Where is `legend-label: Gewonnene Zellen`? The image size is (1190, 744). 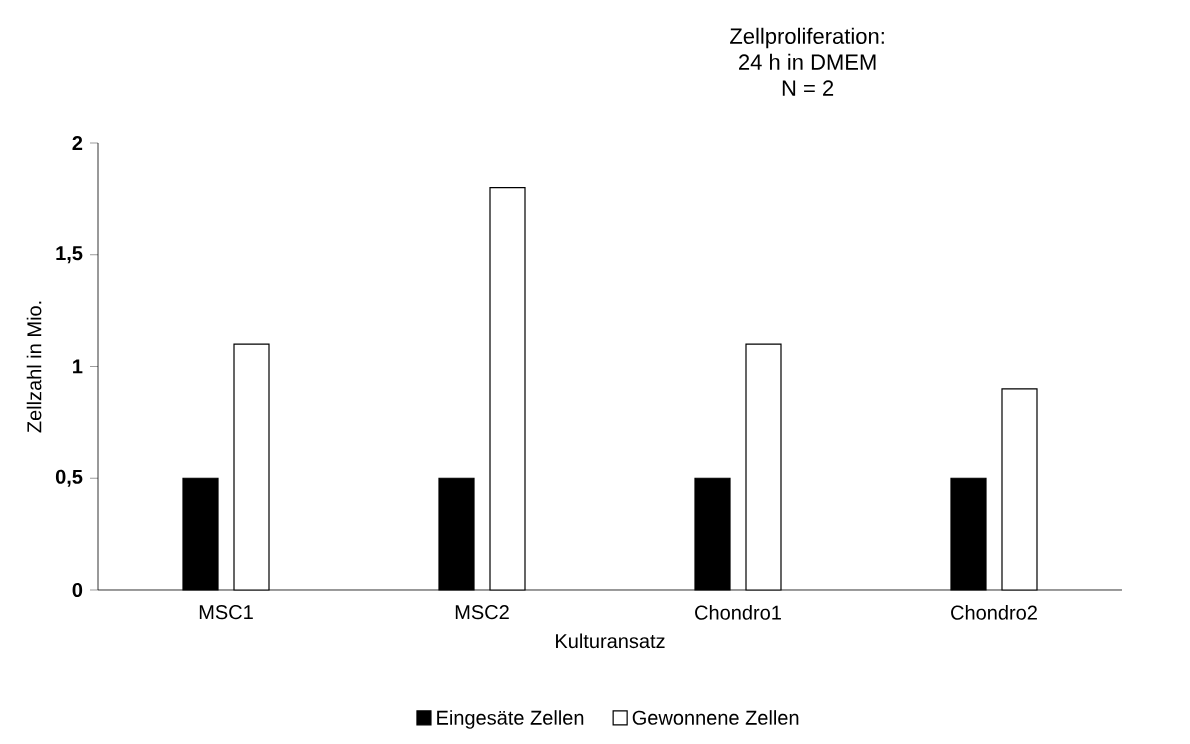
legend-label: Gewonnene Zellen is located at coordinates (715, 717).